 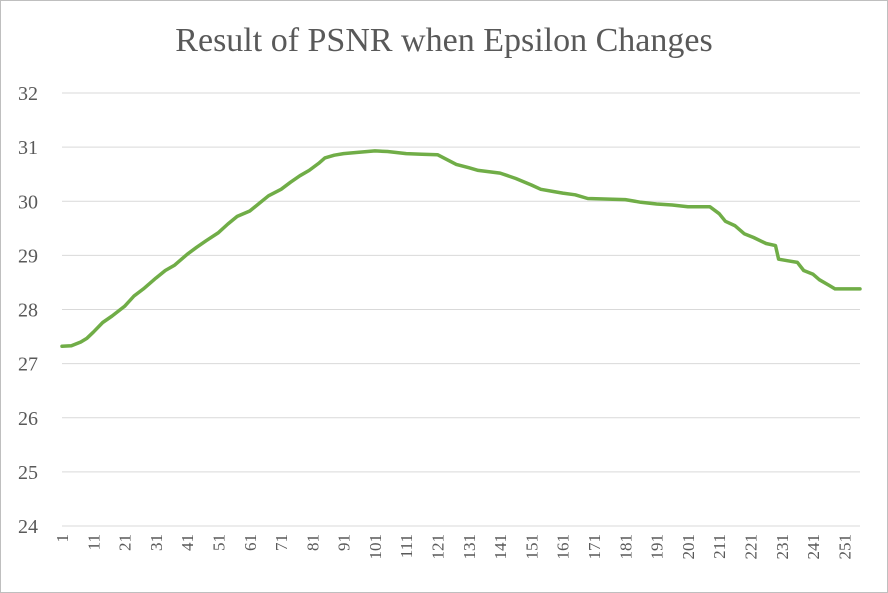 I want to click on y-tick-label: 30, so click(x=28, y=202).